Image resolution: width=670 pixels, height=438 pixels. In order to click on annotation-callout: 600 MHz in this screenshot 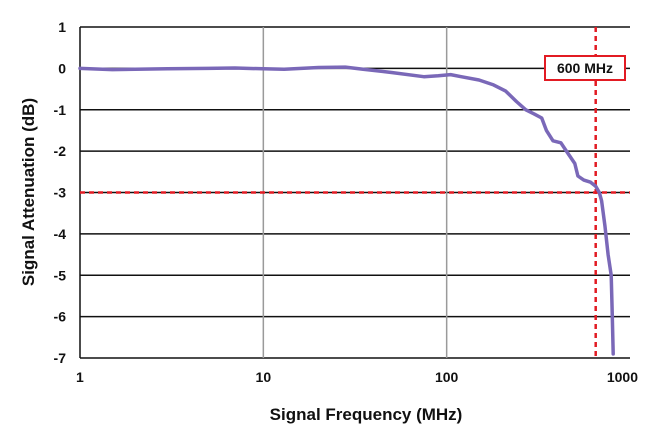, I will do `click(585, 68)`.